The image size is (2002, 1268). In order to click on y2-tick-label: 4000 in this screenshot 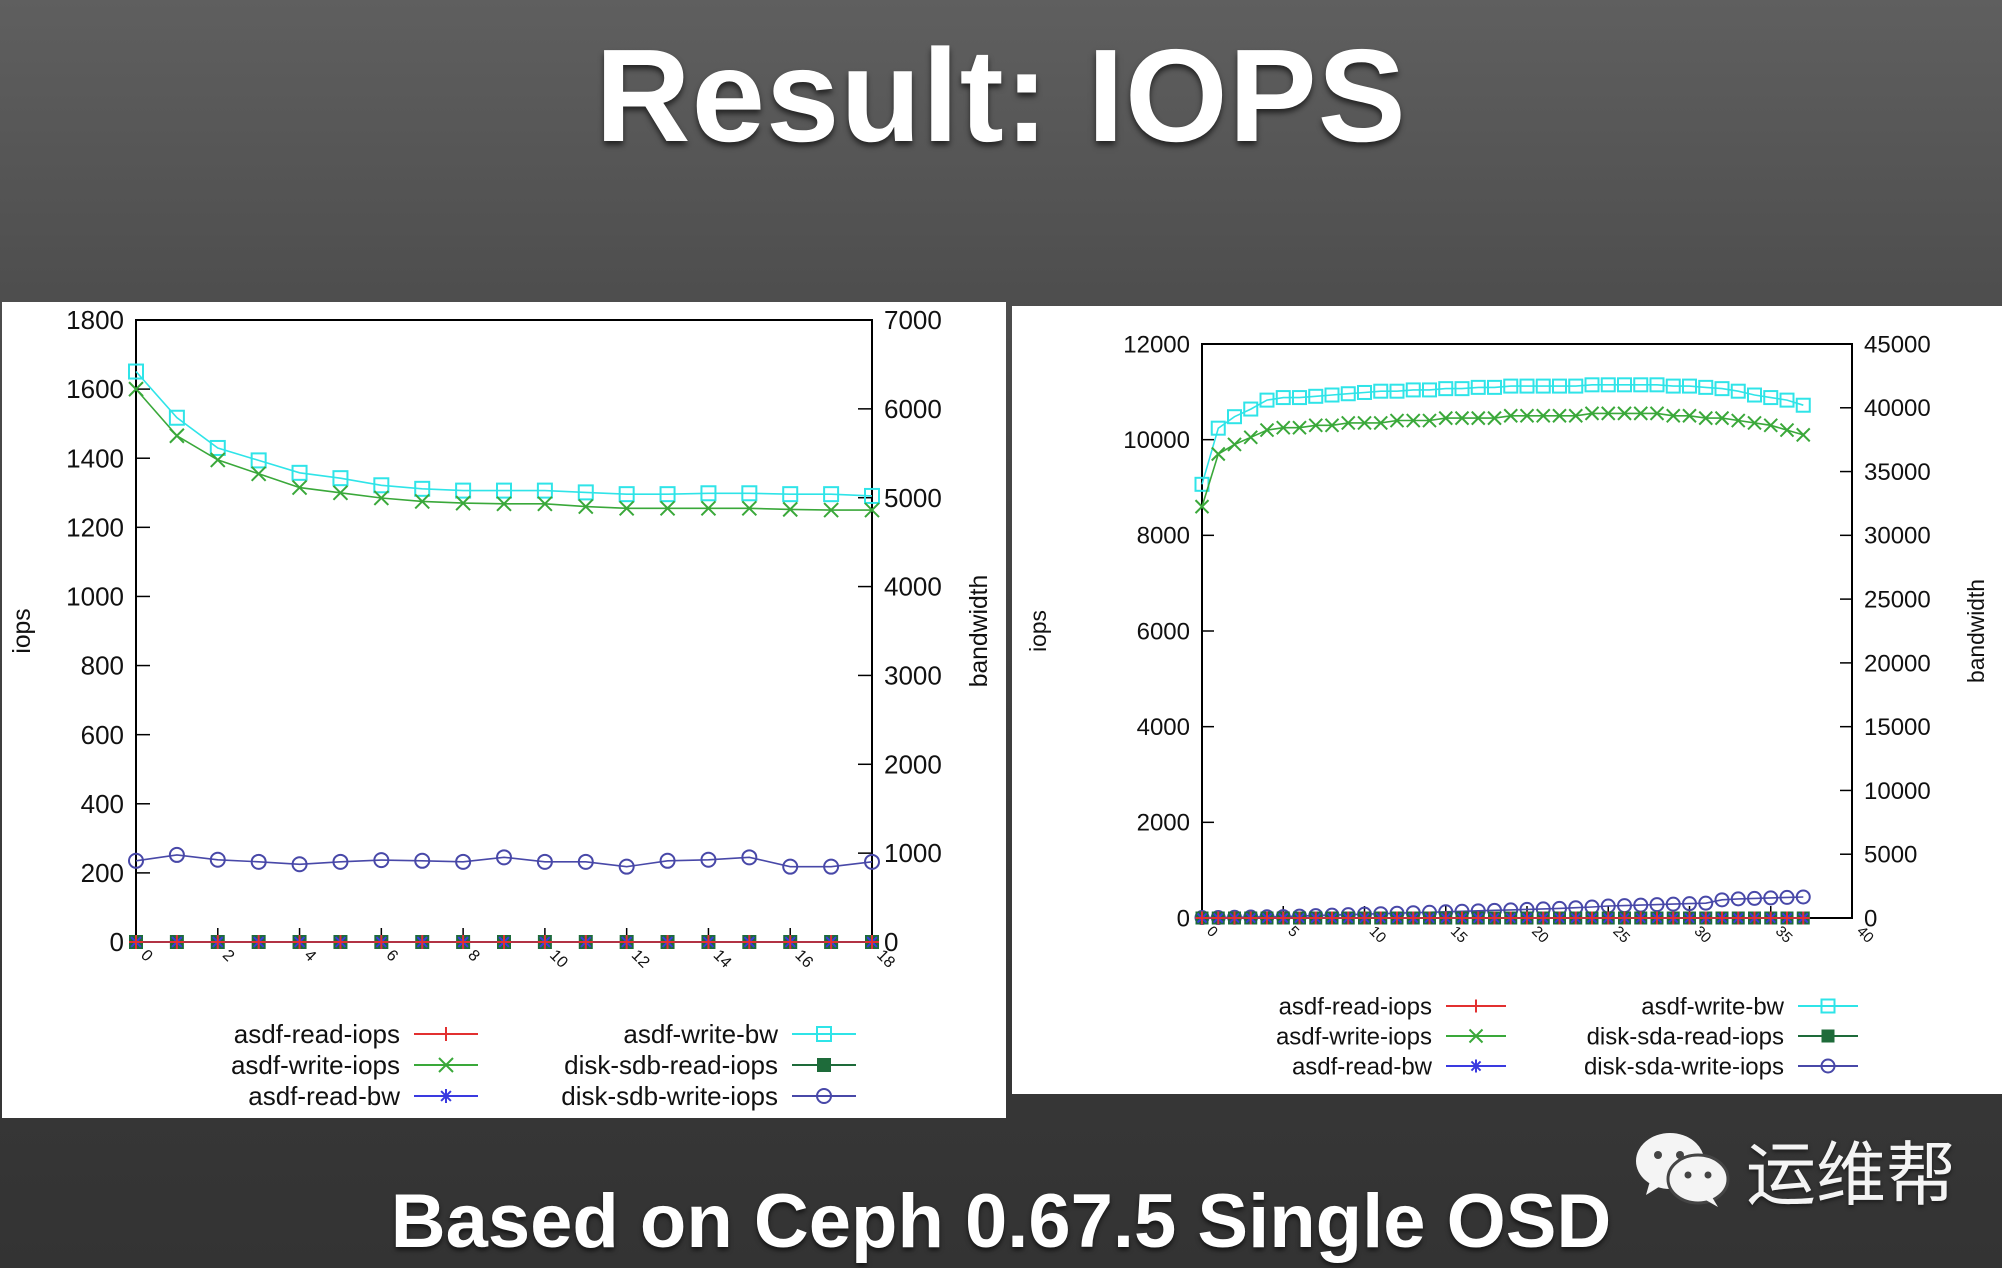, I will do `click(913, 587)`.